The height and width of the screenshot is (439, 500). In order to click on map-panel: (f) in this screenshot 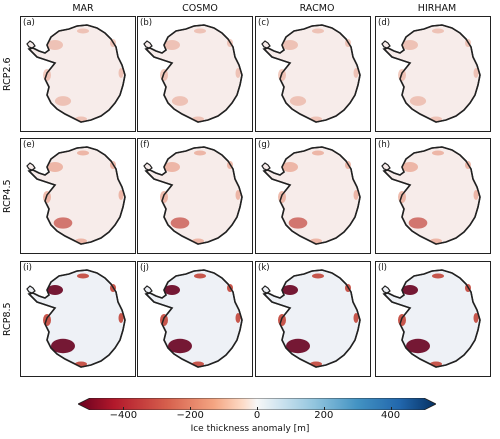, I will do `click(195, 196)`.